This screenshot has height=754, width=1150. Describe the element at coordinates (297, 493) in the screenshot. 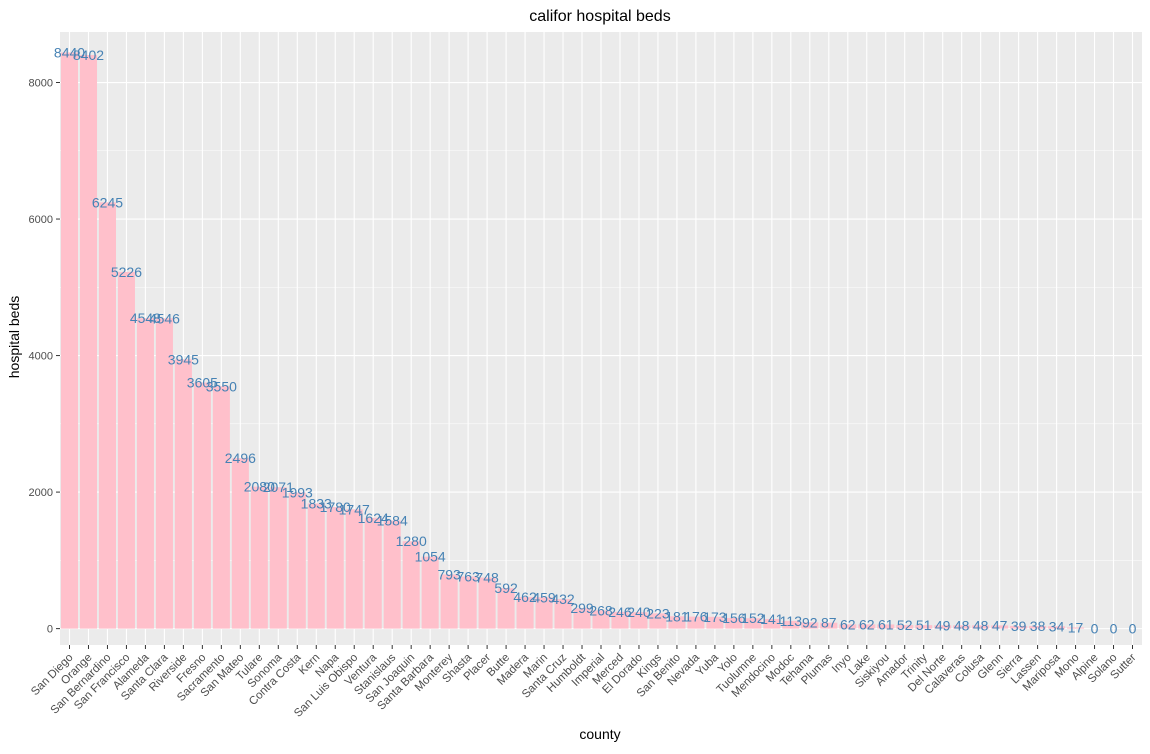

I see `data-label: 1993` at that location.